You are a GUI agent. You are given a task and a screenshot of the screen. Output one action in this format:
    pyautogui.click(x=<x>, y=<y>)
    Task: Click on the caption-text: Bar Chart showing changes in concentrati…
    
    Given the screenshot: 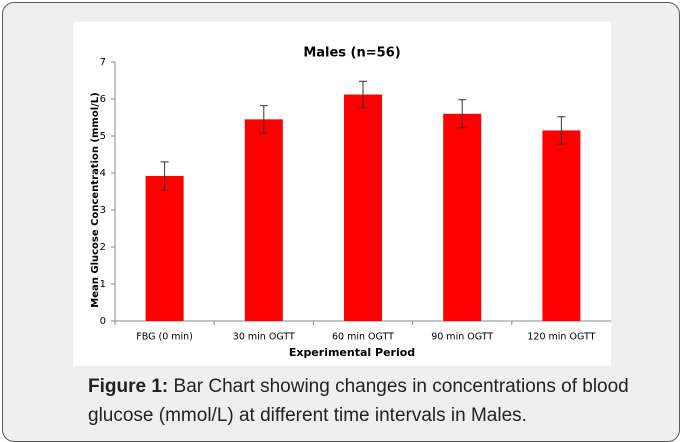 What is the action you would take?
    pyautogui.click(x=358, y=401)
    